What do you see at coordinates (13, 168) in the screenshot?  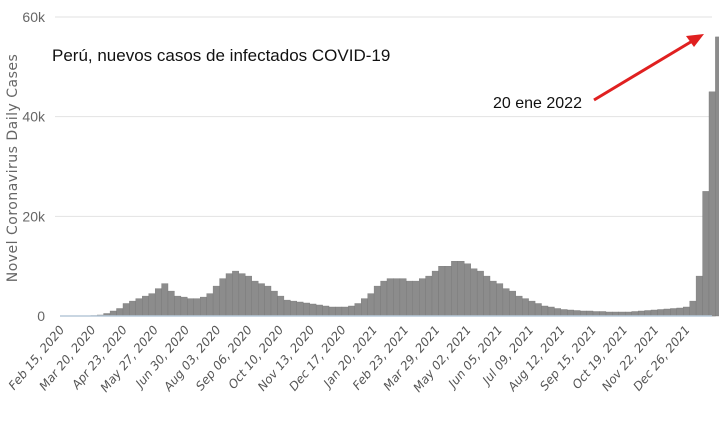 I see `y-axis-label: Novel Coronavirus Daily Cases` at bounding box center [13, 168].